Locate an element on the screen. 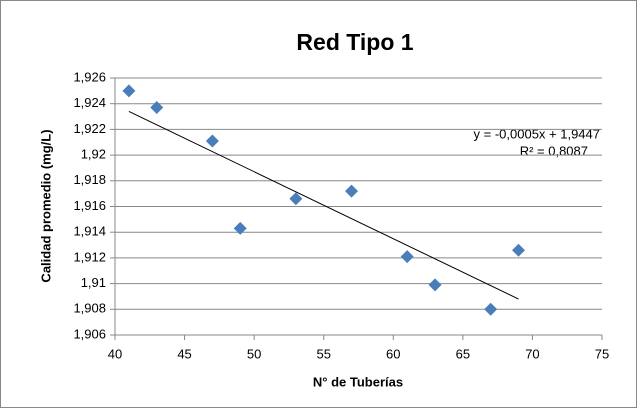  y-tick-label: 1,908 is located at coordinates (89, 308).